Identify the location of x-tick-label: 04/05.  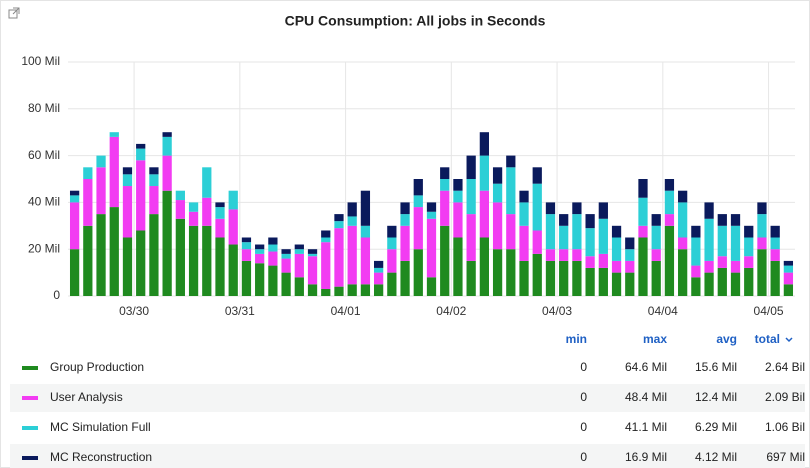
(769, 311).